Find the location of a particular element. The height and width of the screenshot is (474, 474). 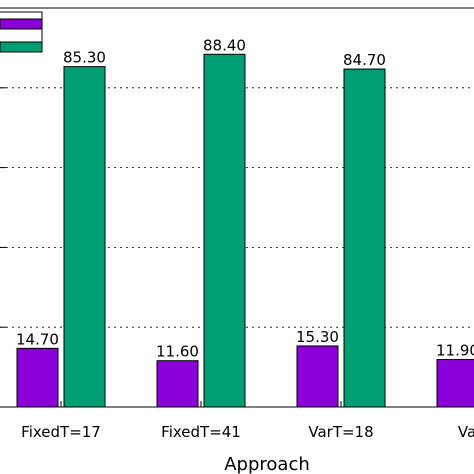

bar-value-label: 15.30 is located at coordinates (317, 337).